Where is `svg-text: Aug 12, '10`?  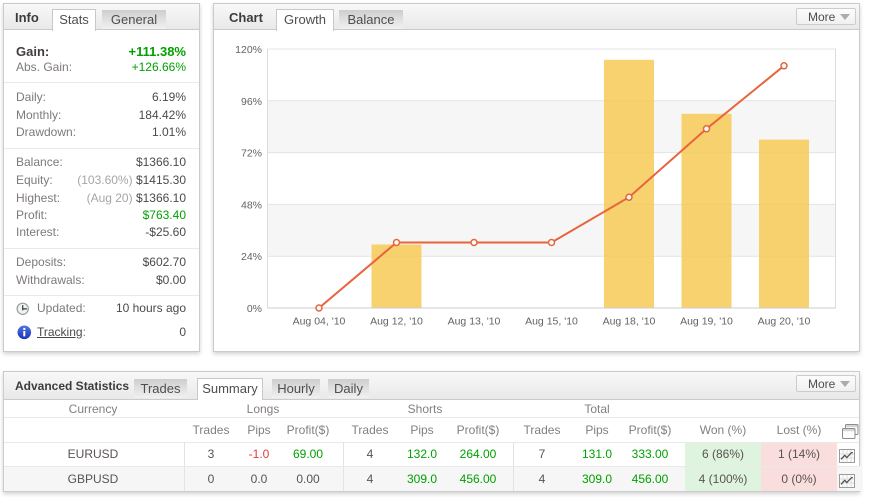
svg-text: Aug 12, '10 is located at coordinates (396, 322).